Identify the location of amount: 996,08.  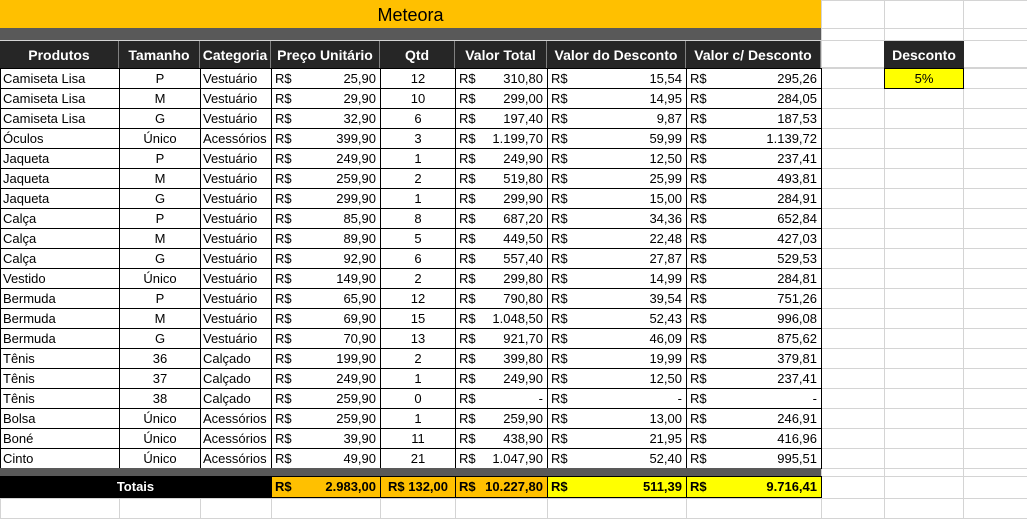
(797, 318).